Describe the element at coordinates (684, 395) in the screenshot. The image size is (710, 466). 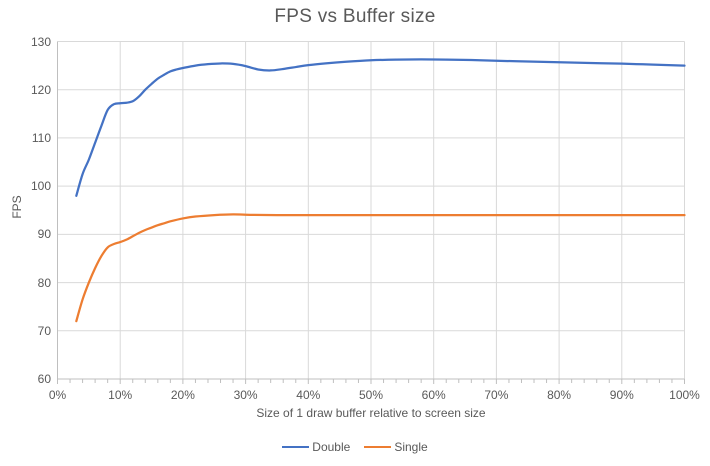
I see `x-tick-label: 100%` at that location.